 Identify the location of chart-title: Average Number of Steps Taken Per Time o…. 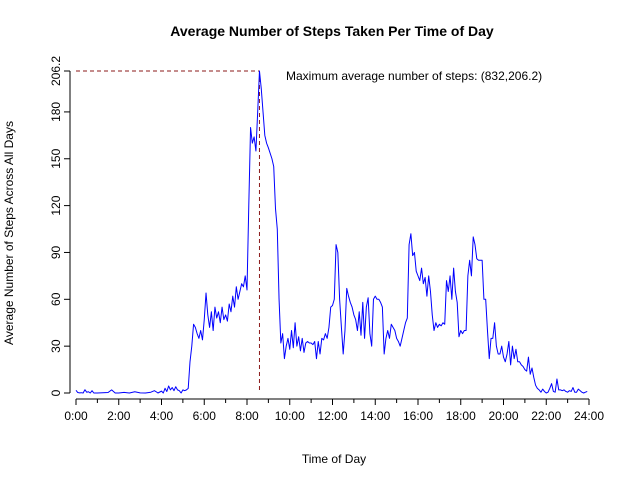
(332, 31).